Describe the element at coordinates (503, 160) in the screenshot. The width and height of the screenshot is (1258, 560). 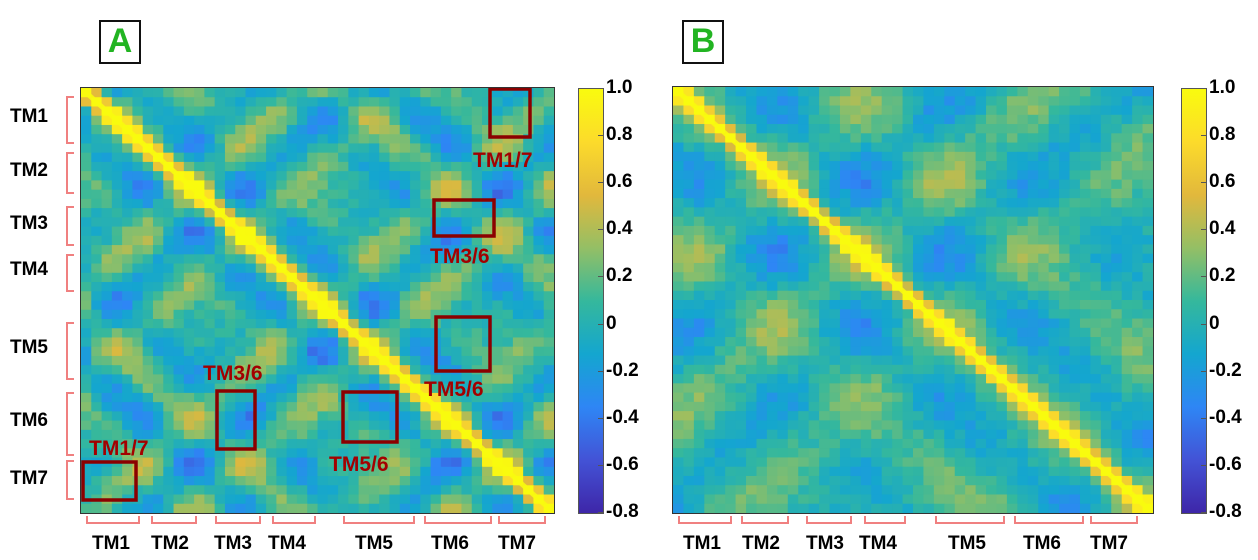
I see `annotation-label: TM1/7` at that location.